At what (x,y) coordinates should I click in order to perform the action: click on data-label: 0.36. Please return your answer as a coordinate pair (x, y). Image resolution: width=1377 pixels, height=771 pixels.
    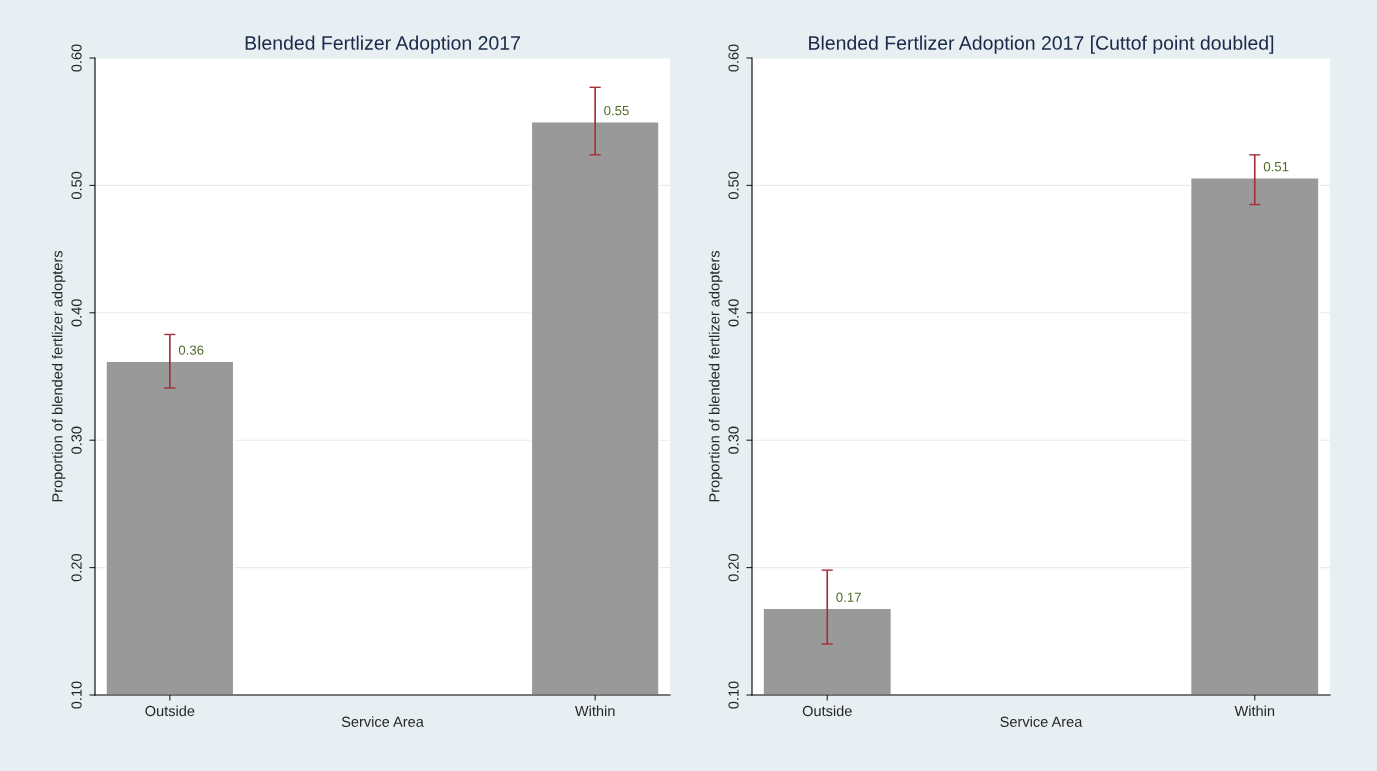
    Looking at the image, I should click on (191, 350).